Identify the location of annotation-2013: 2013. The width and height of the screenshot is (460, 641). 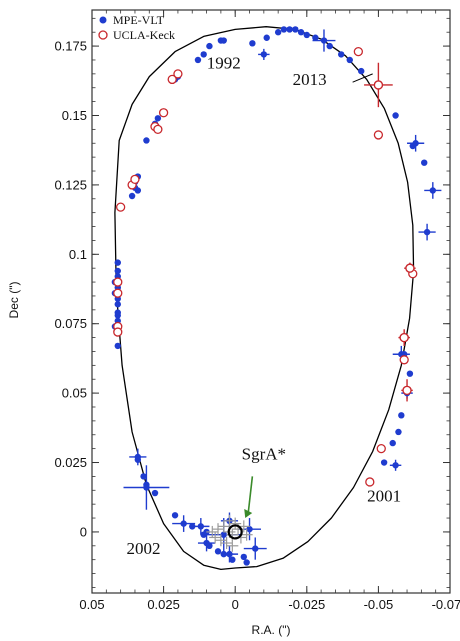
(310, 79).